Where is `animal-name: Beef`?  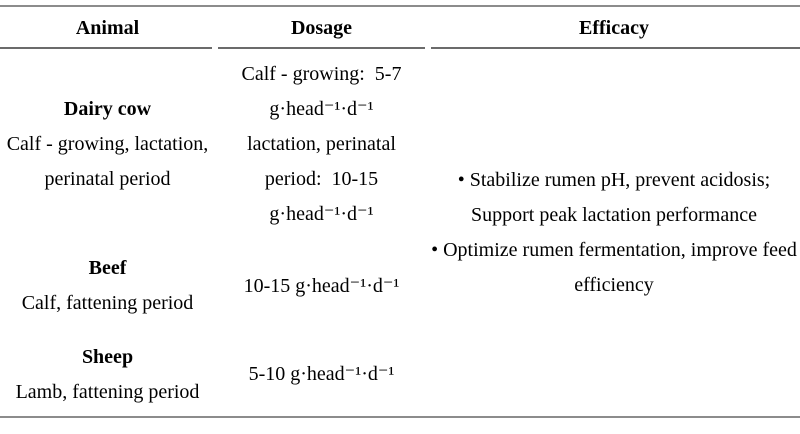
animal-name: Beef is located at coordinates (107, 268).